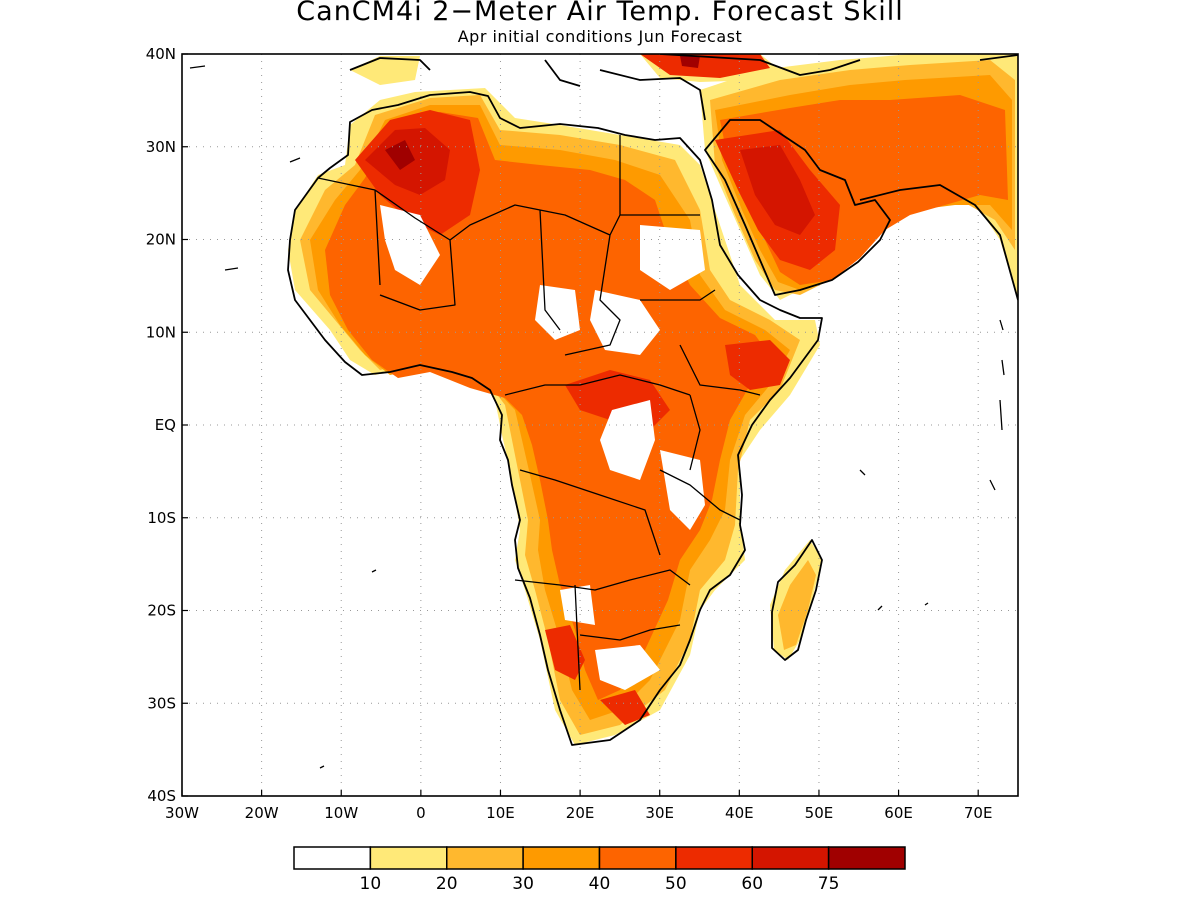 This screenshot has width=1200, height=900. Describe the element at coordinates (978, 813) in the screenshot. I see `x-tick-label: 70E` at that location.